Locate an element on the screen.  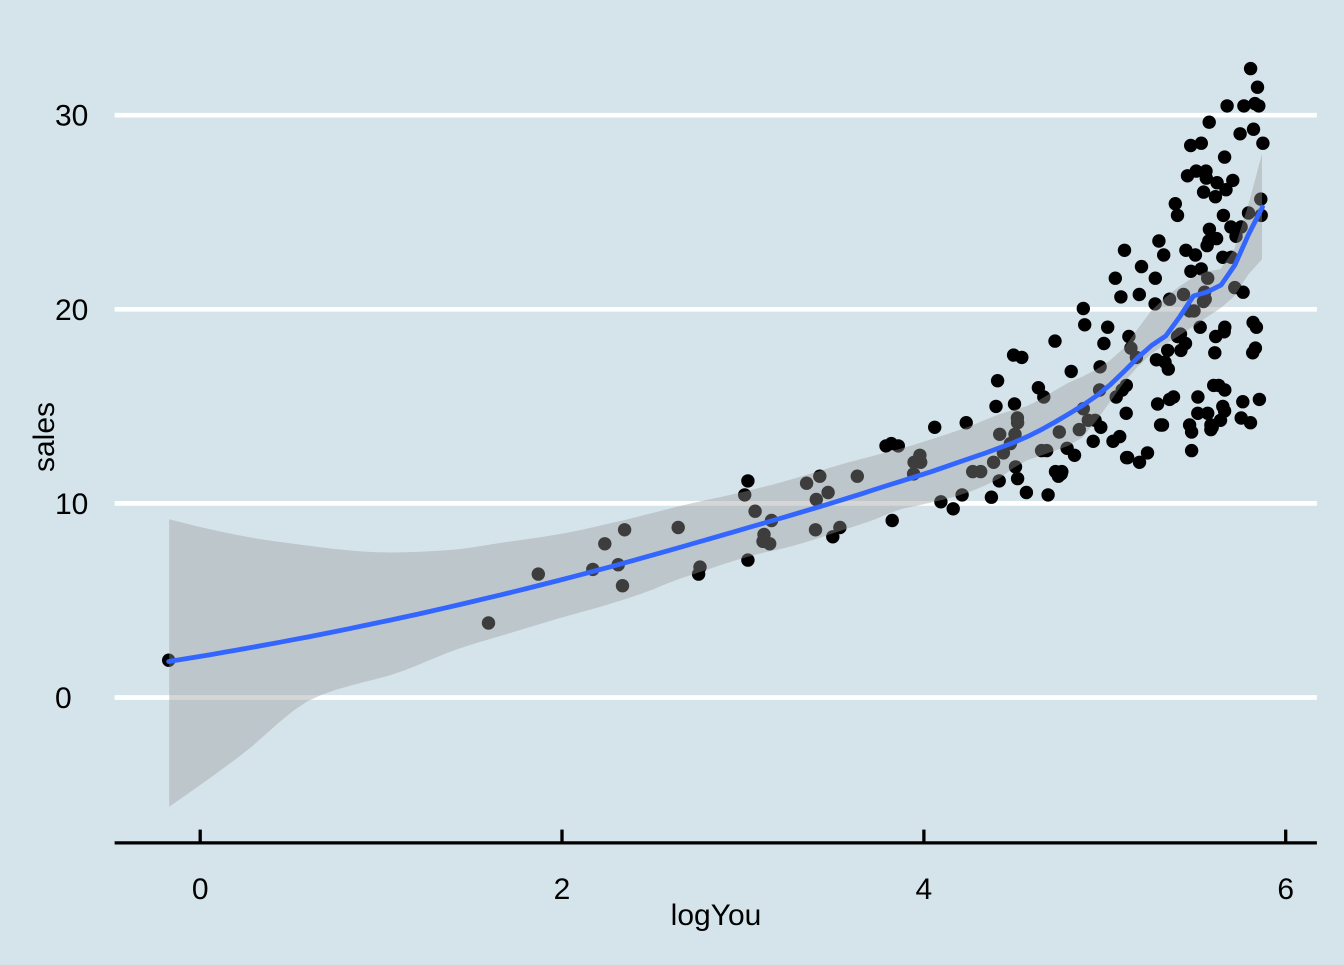
svg-text: 4 is located at coordinates (924, 889).